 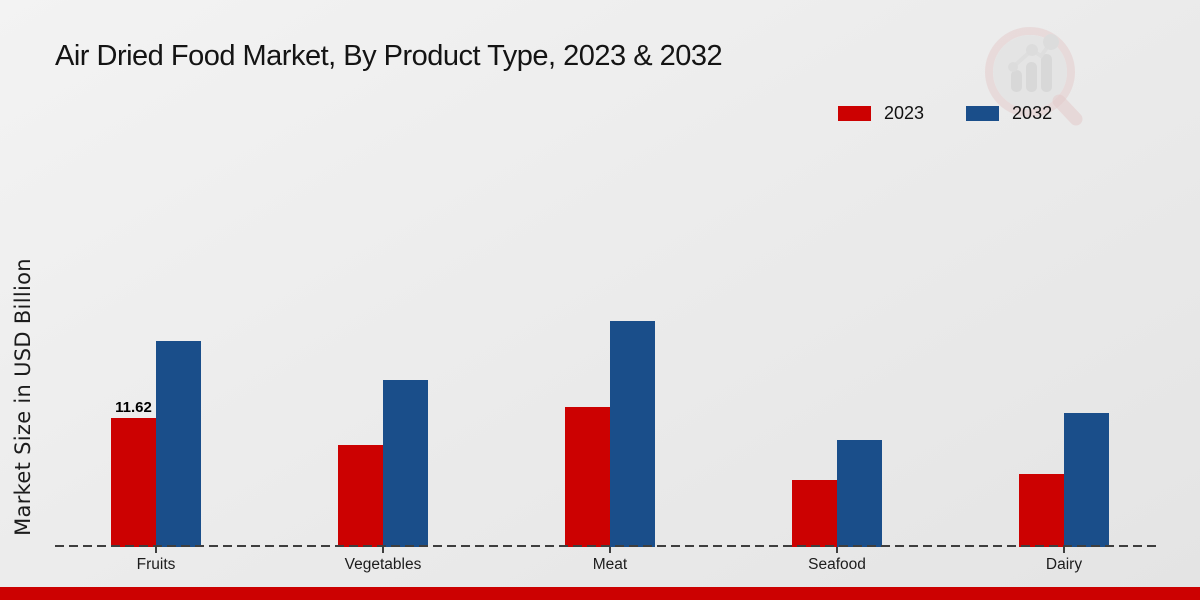 I want to click on category-label-fruits: Fruits, so click(x=156, y=564).